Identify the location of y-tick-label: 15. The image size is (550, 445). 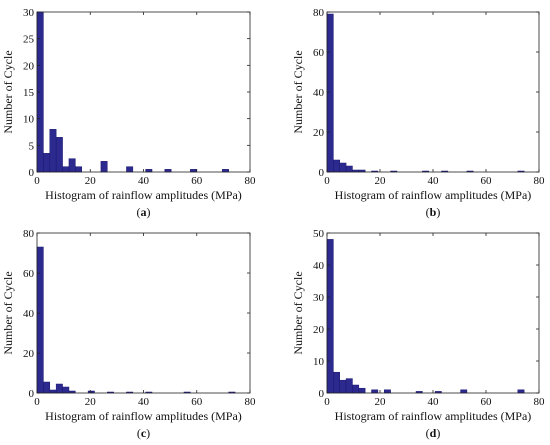
(29, 93).